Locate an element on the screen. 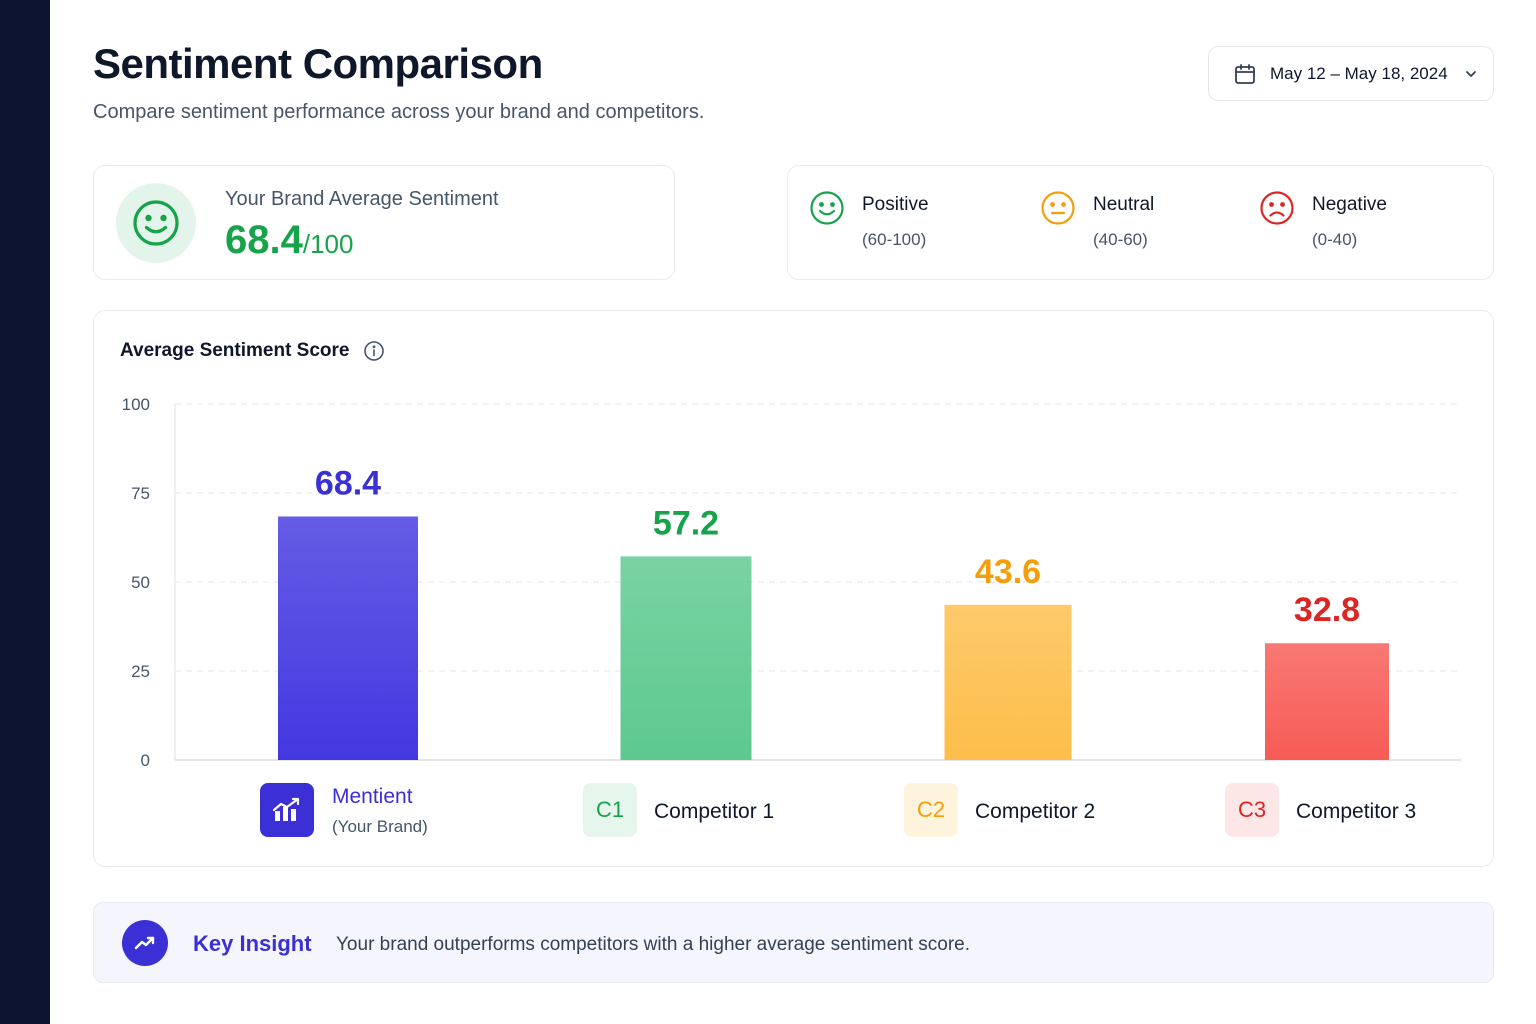 The width and height of the screenshot is (1536, 1024). page-title: Sentiment Comparison is located at coordinates (318, 63).